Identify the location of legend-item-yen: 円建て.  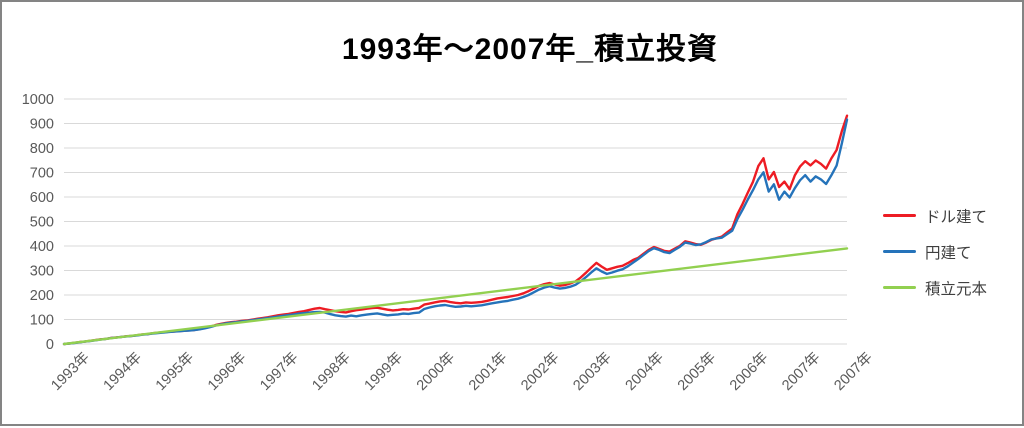
(935, 251).